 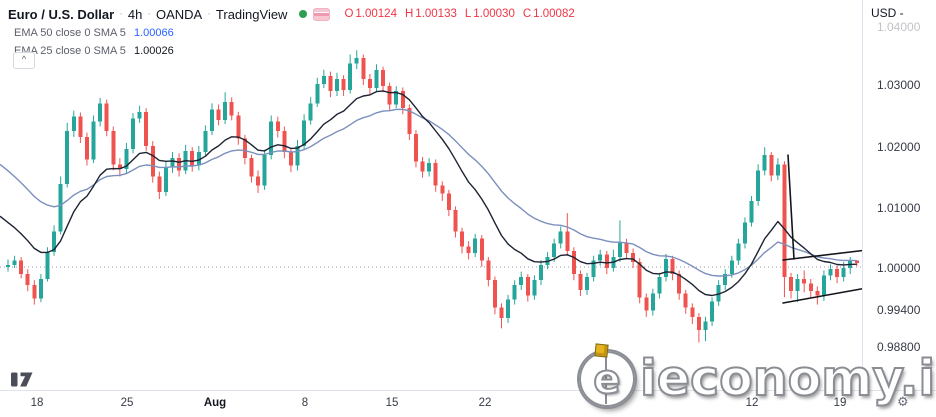 I want to click on indicator-row-ema25: EMA 25 close 0 SMA 5 1.00026, so click(x=298, y=52).